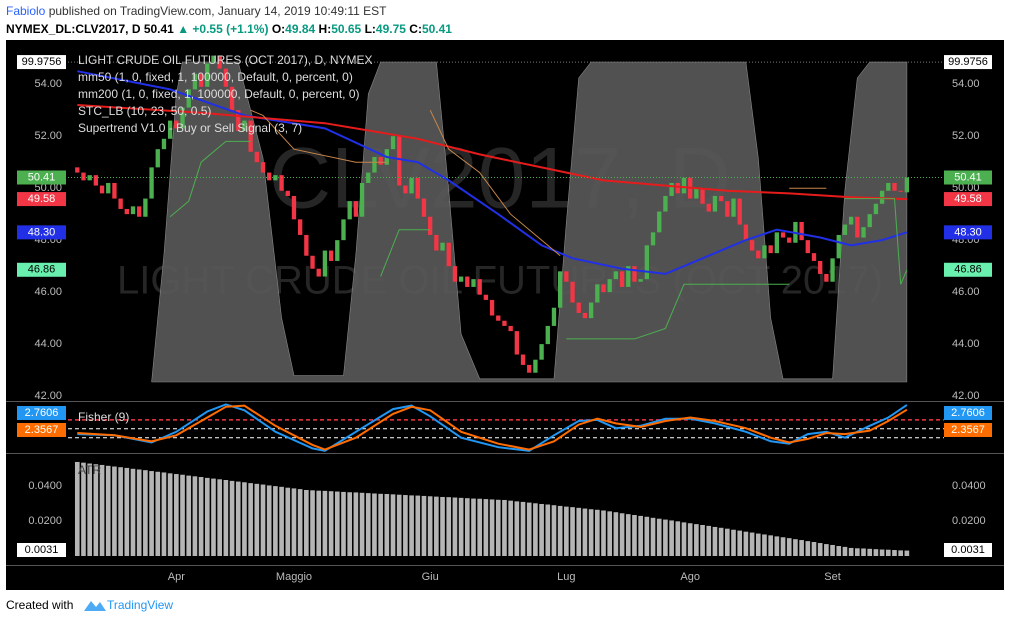 This screenshot has width=1011, height=629. Describe the element at coordinates (176, 577) in the screenshot. I see `x-tick-label: Apr` at that location.